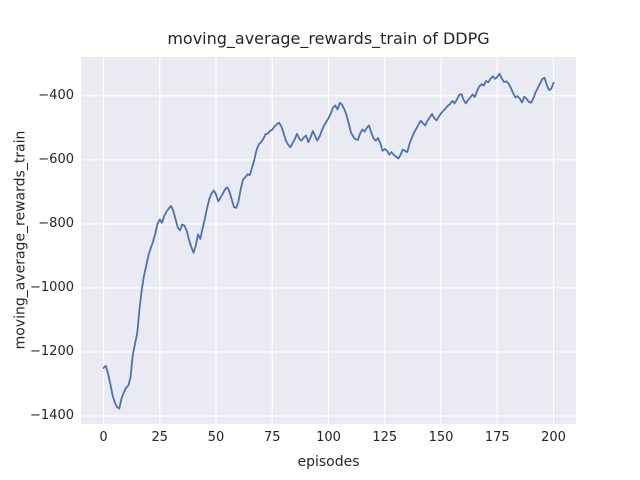 The image size is (640, 480). What do you see at coordinates (272, 437) in the screenshot?
I see `x-tick-label: 75` at bounding box center [272, 437].